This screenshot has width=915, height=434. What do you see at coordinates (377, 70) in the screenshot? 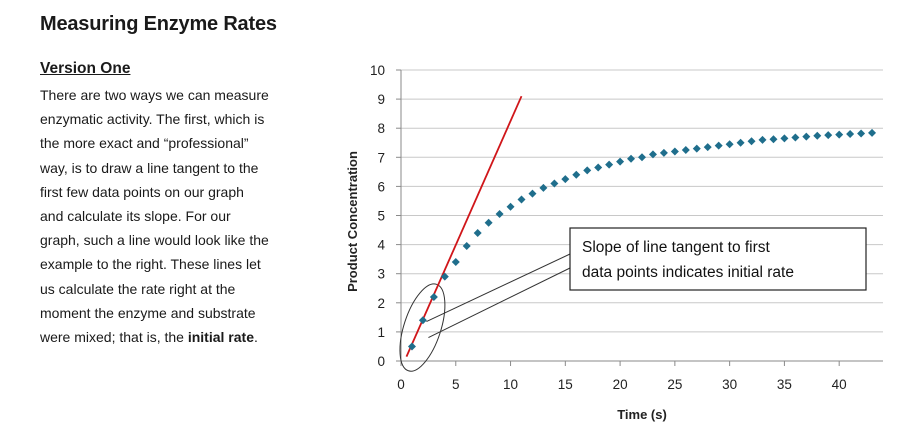
I see `y-tick-label: 10` at bounding box center [377, 70].